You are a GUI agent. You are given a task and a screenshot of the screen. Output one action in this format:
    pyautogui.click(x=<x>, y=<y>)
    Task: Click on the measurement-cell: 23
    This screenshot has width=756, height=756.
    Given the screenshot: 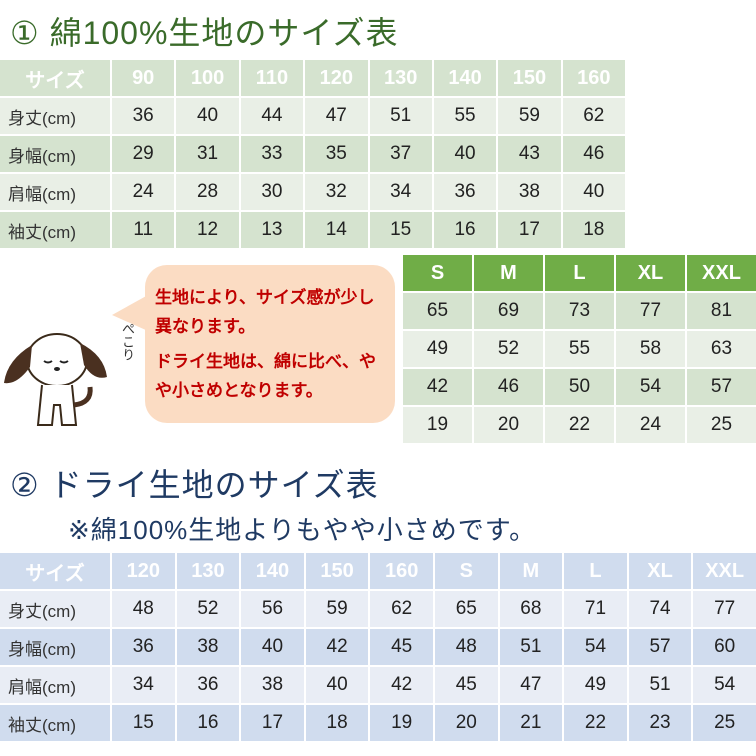 What is the action you would take?
    pyautogui.click(x=660, y=723)
    